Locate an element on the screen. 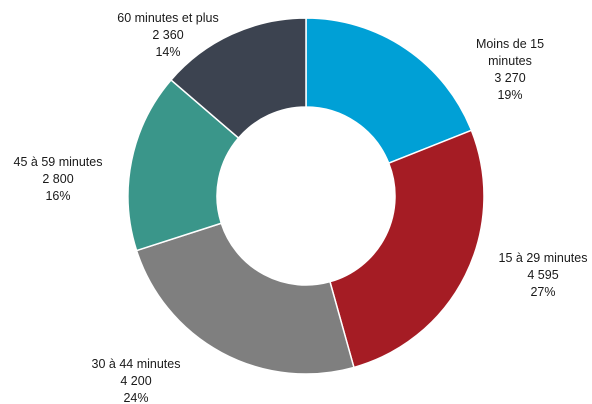  slice-label-percent: 27% is located at coordinates (542, 292).